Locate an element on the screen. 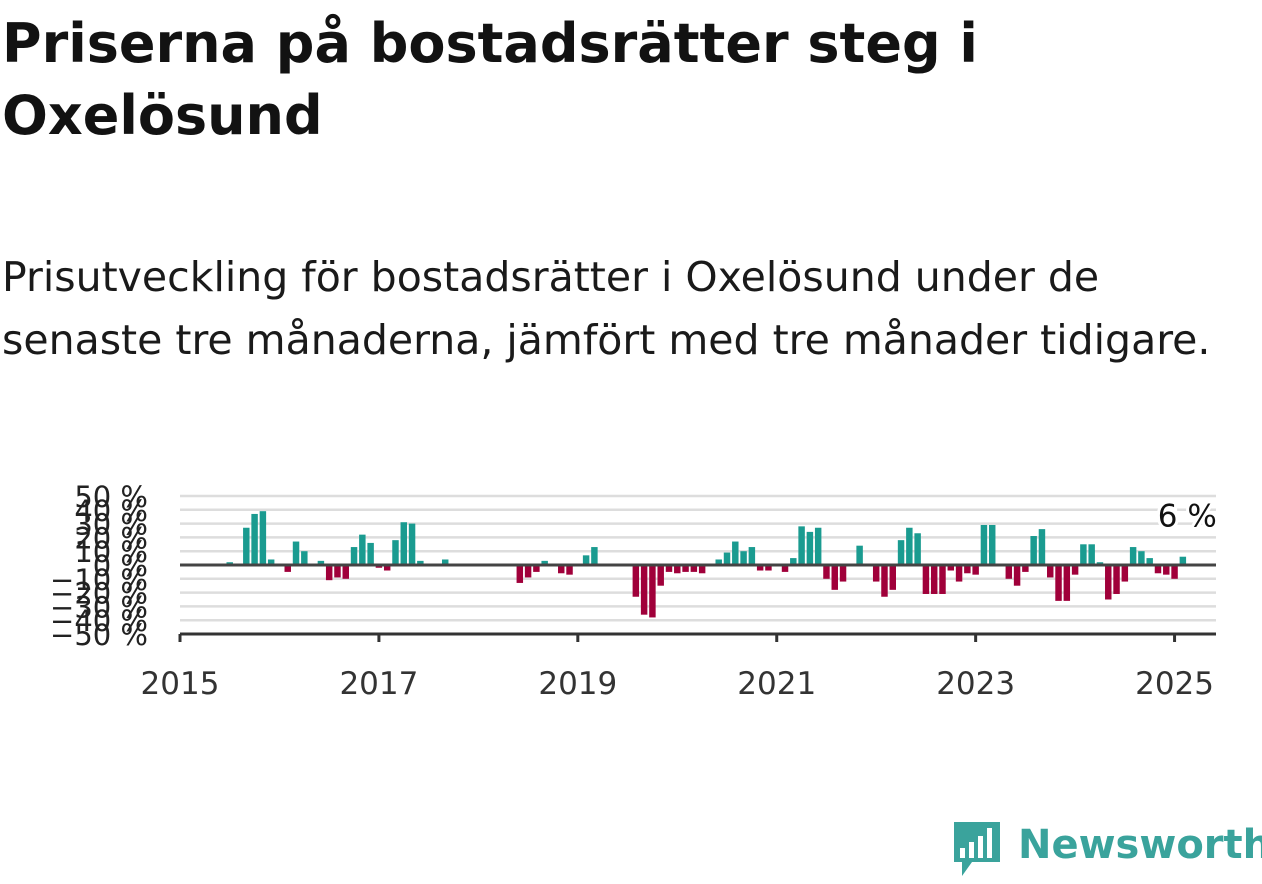 Image resolution: width=1262 pixels, height=884 pixels. y-tick-label: −20 % is located at coordinates (99, 594).